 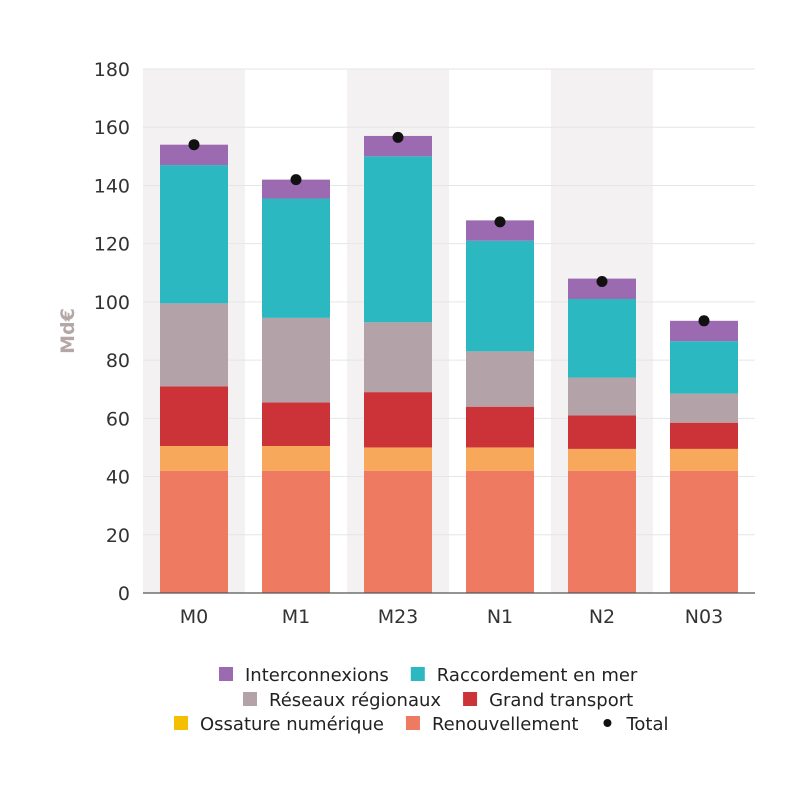 What do you see at coordinates (398, 459) in the screenshot?
I see `bar-m23-ossature-numerique` at bounding box center [398, 459].